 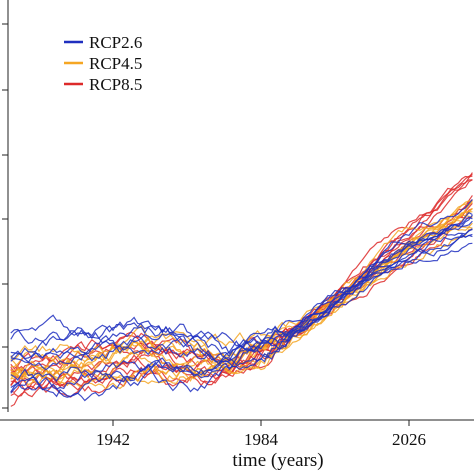 I want to click on legend-label-rcp85: RCP8.5, so click(x=115, y=84).